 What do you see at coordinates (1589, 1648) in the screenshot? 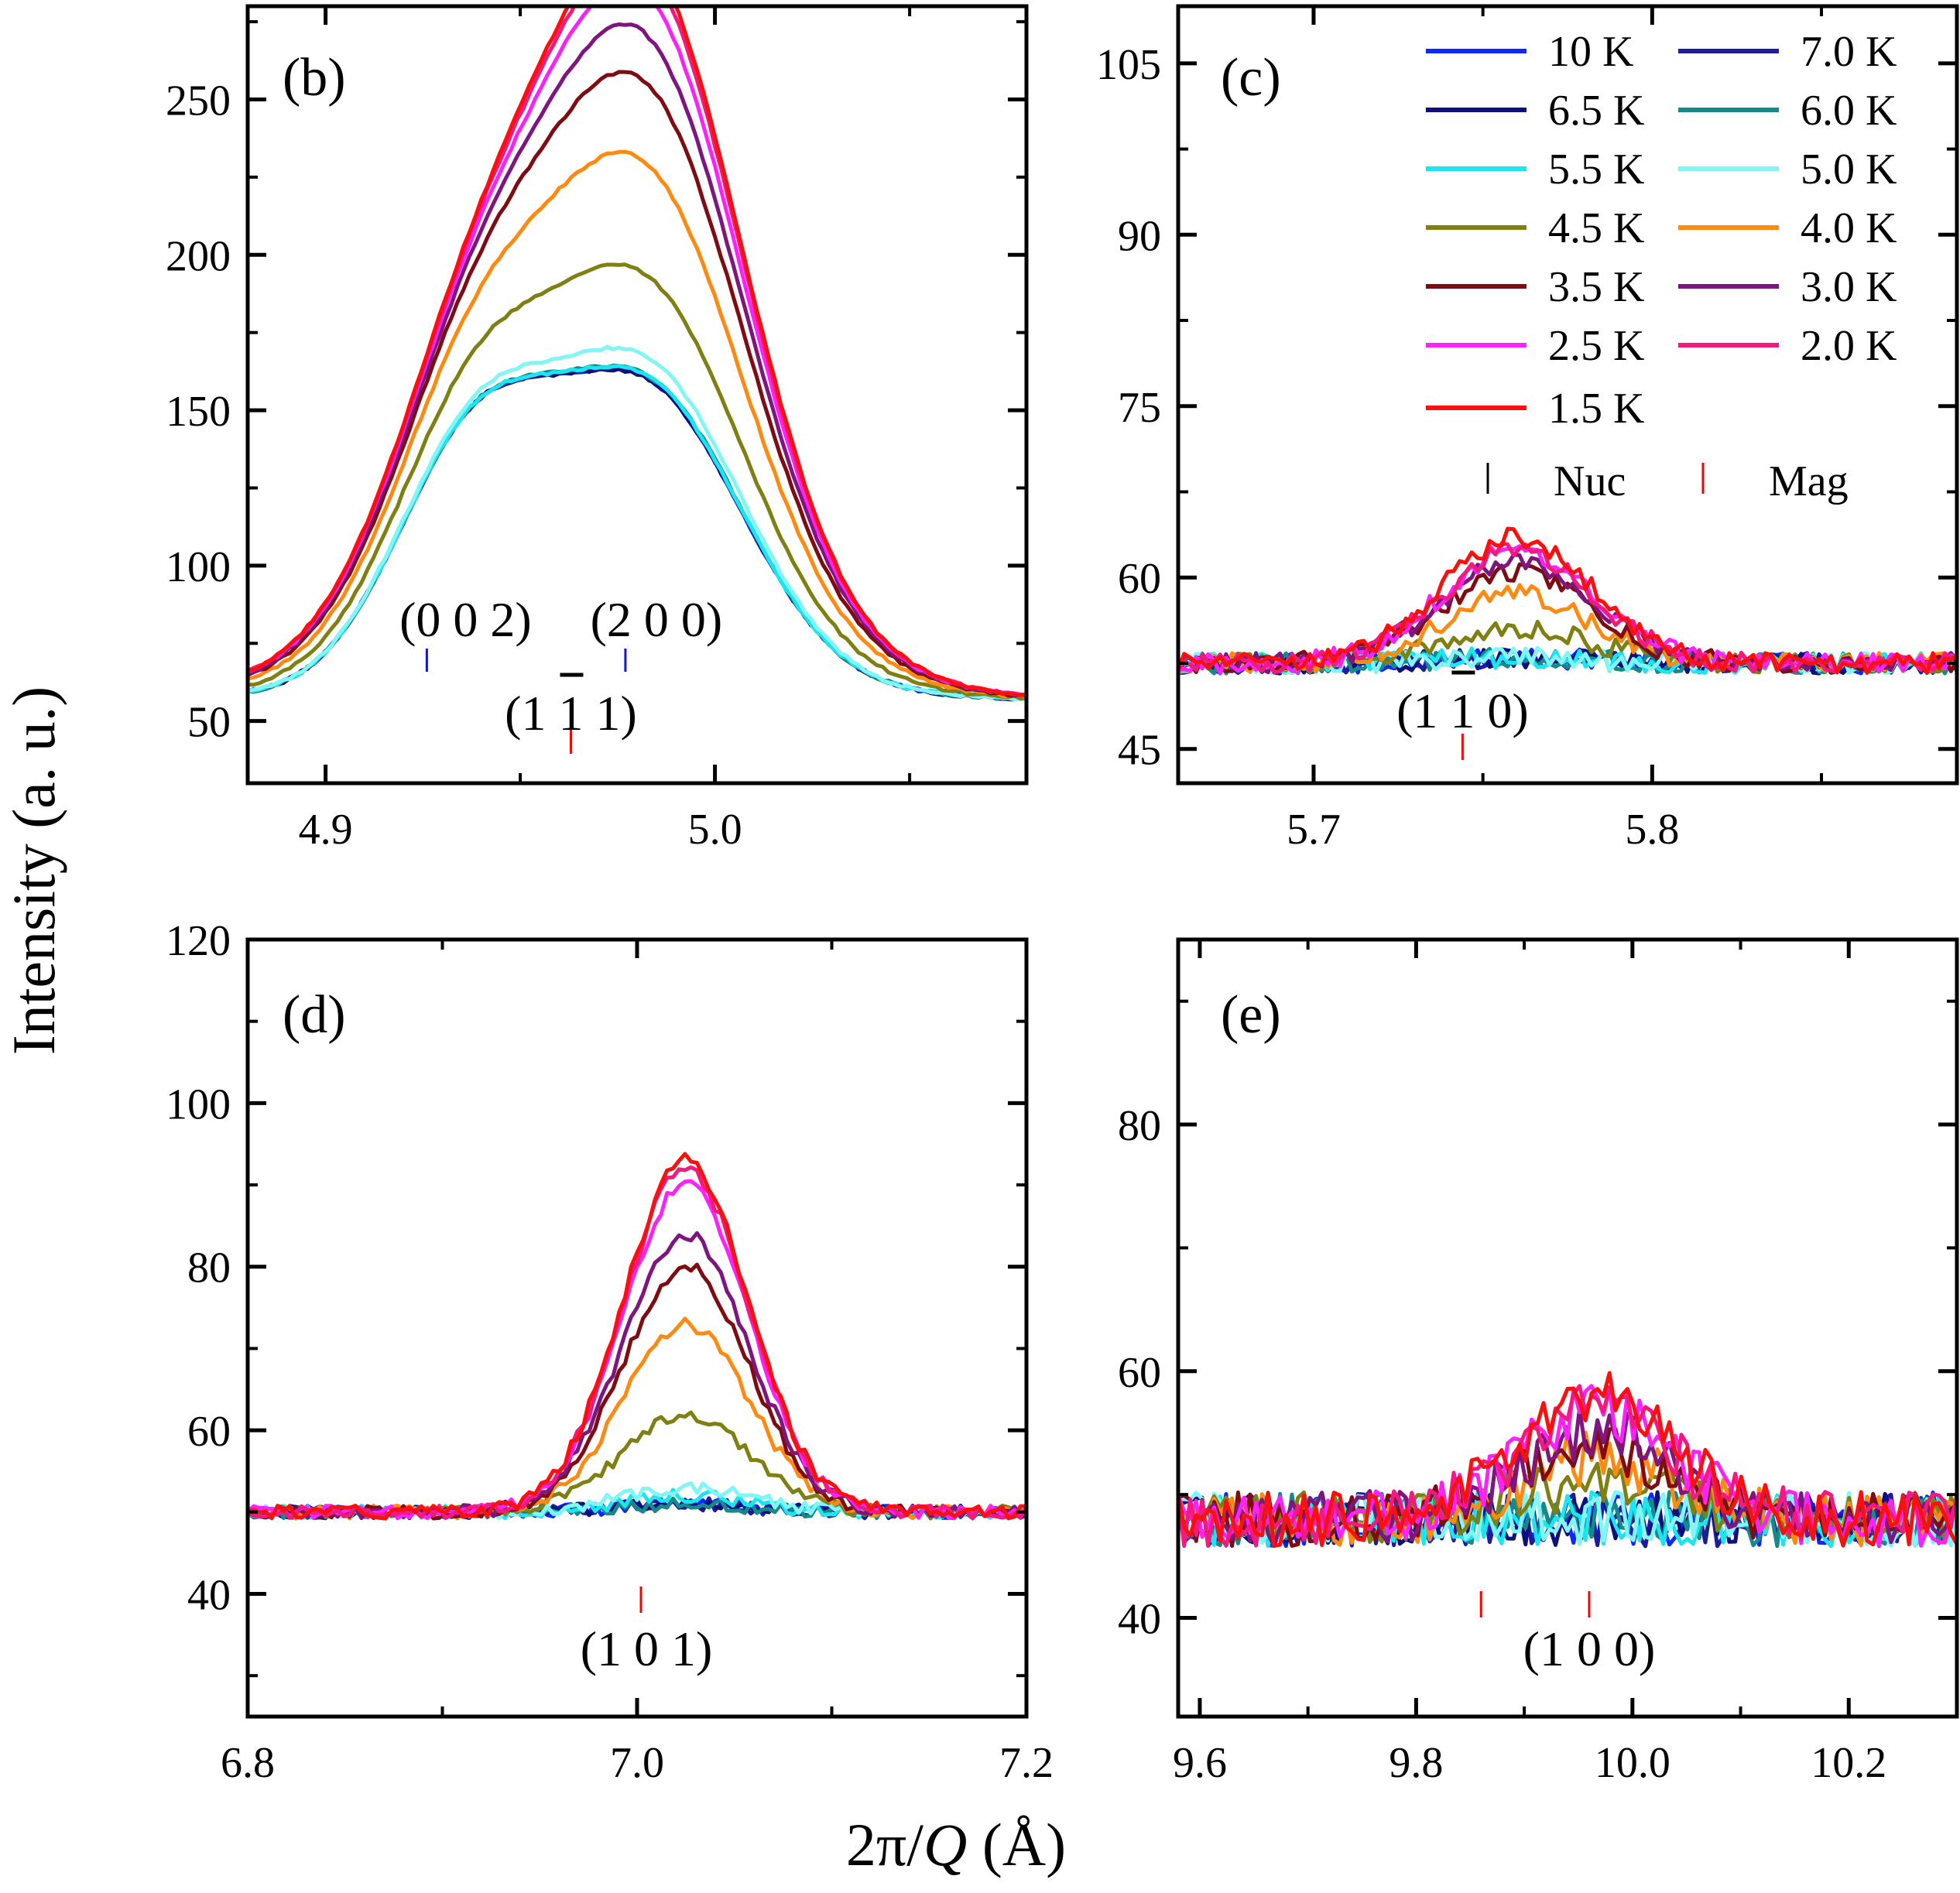
I see `hkl-label: (1 0 0)` at bounding box center [1589, 1648].